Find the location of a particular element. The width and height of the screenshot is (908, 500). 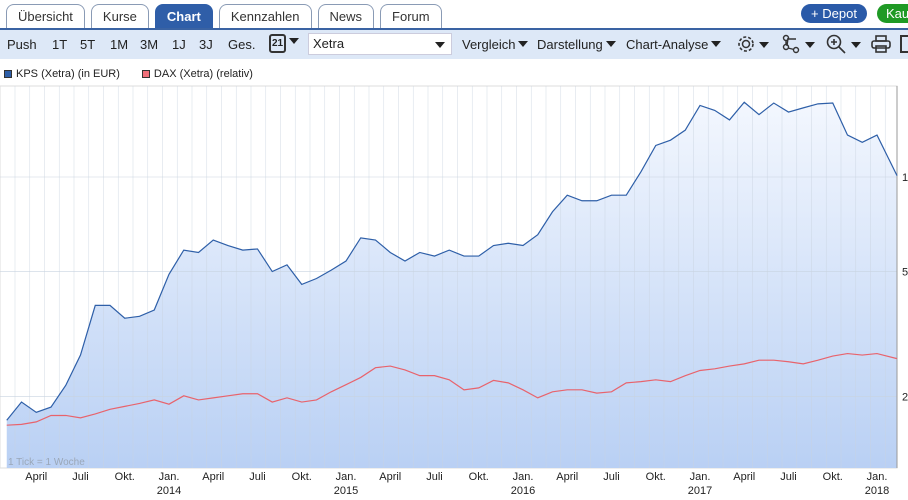

gear-icon is located at coordinates (746, 44).